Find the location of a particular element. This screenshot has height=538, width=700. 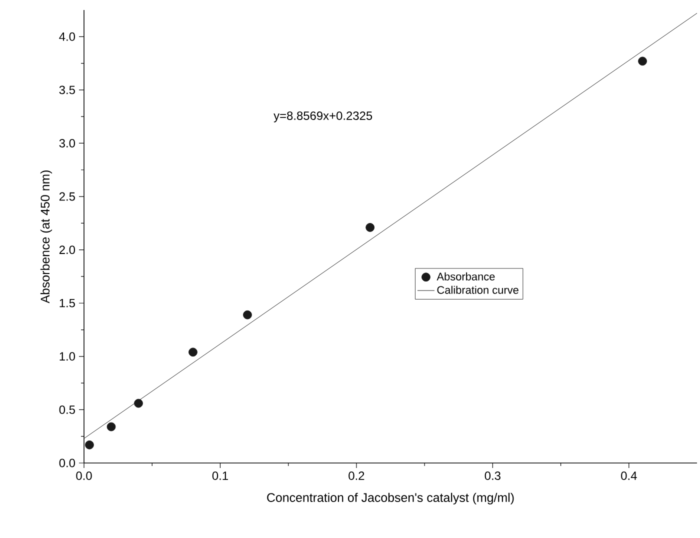

x-axis-title: Concentration of Jacobsen's catalyst (mg/ml) is located at coordinates (390, 498).